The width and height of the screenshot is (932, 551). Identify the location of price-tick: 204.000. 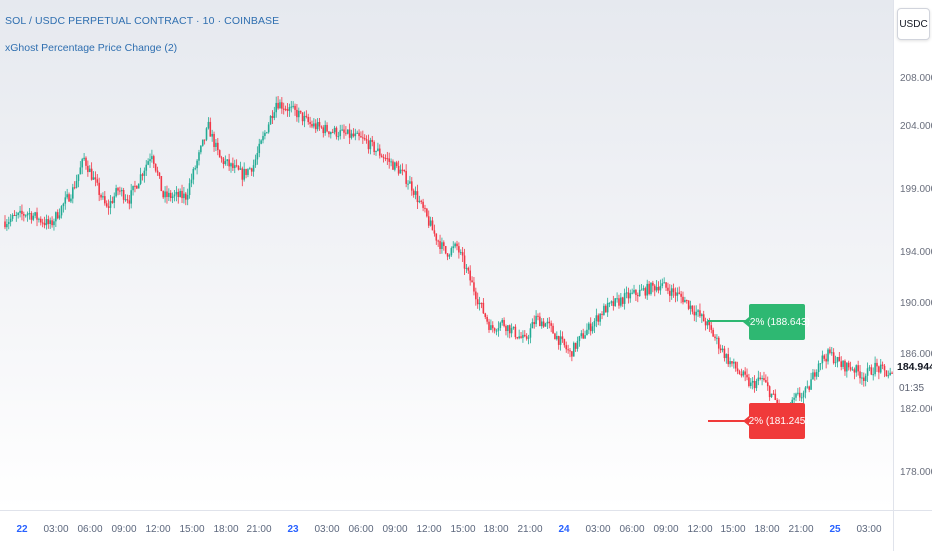
(916, 126).